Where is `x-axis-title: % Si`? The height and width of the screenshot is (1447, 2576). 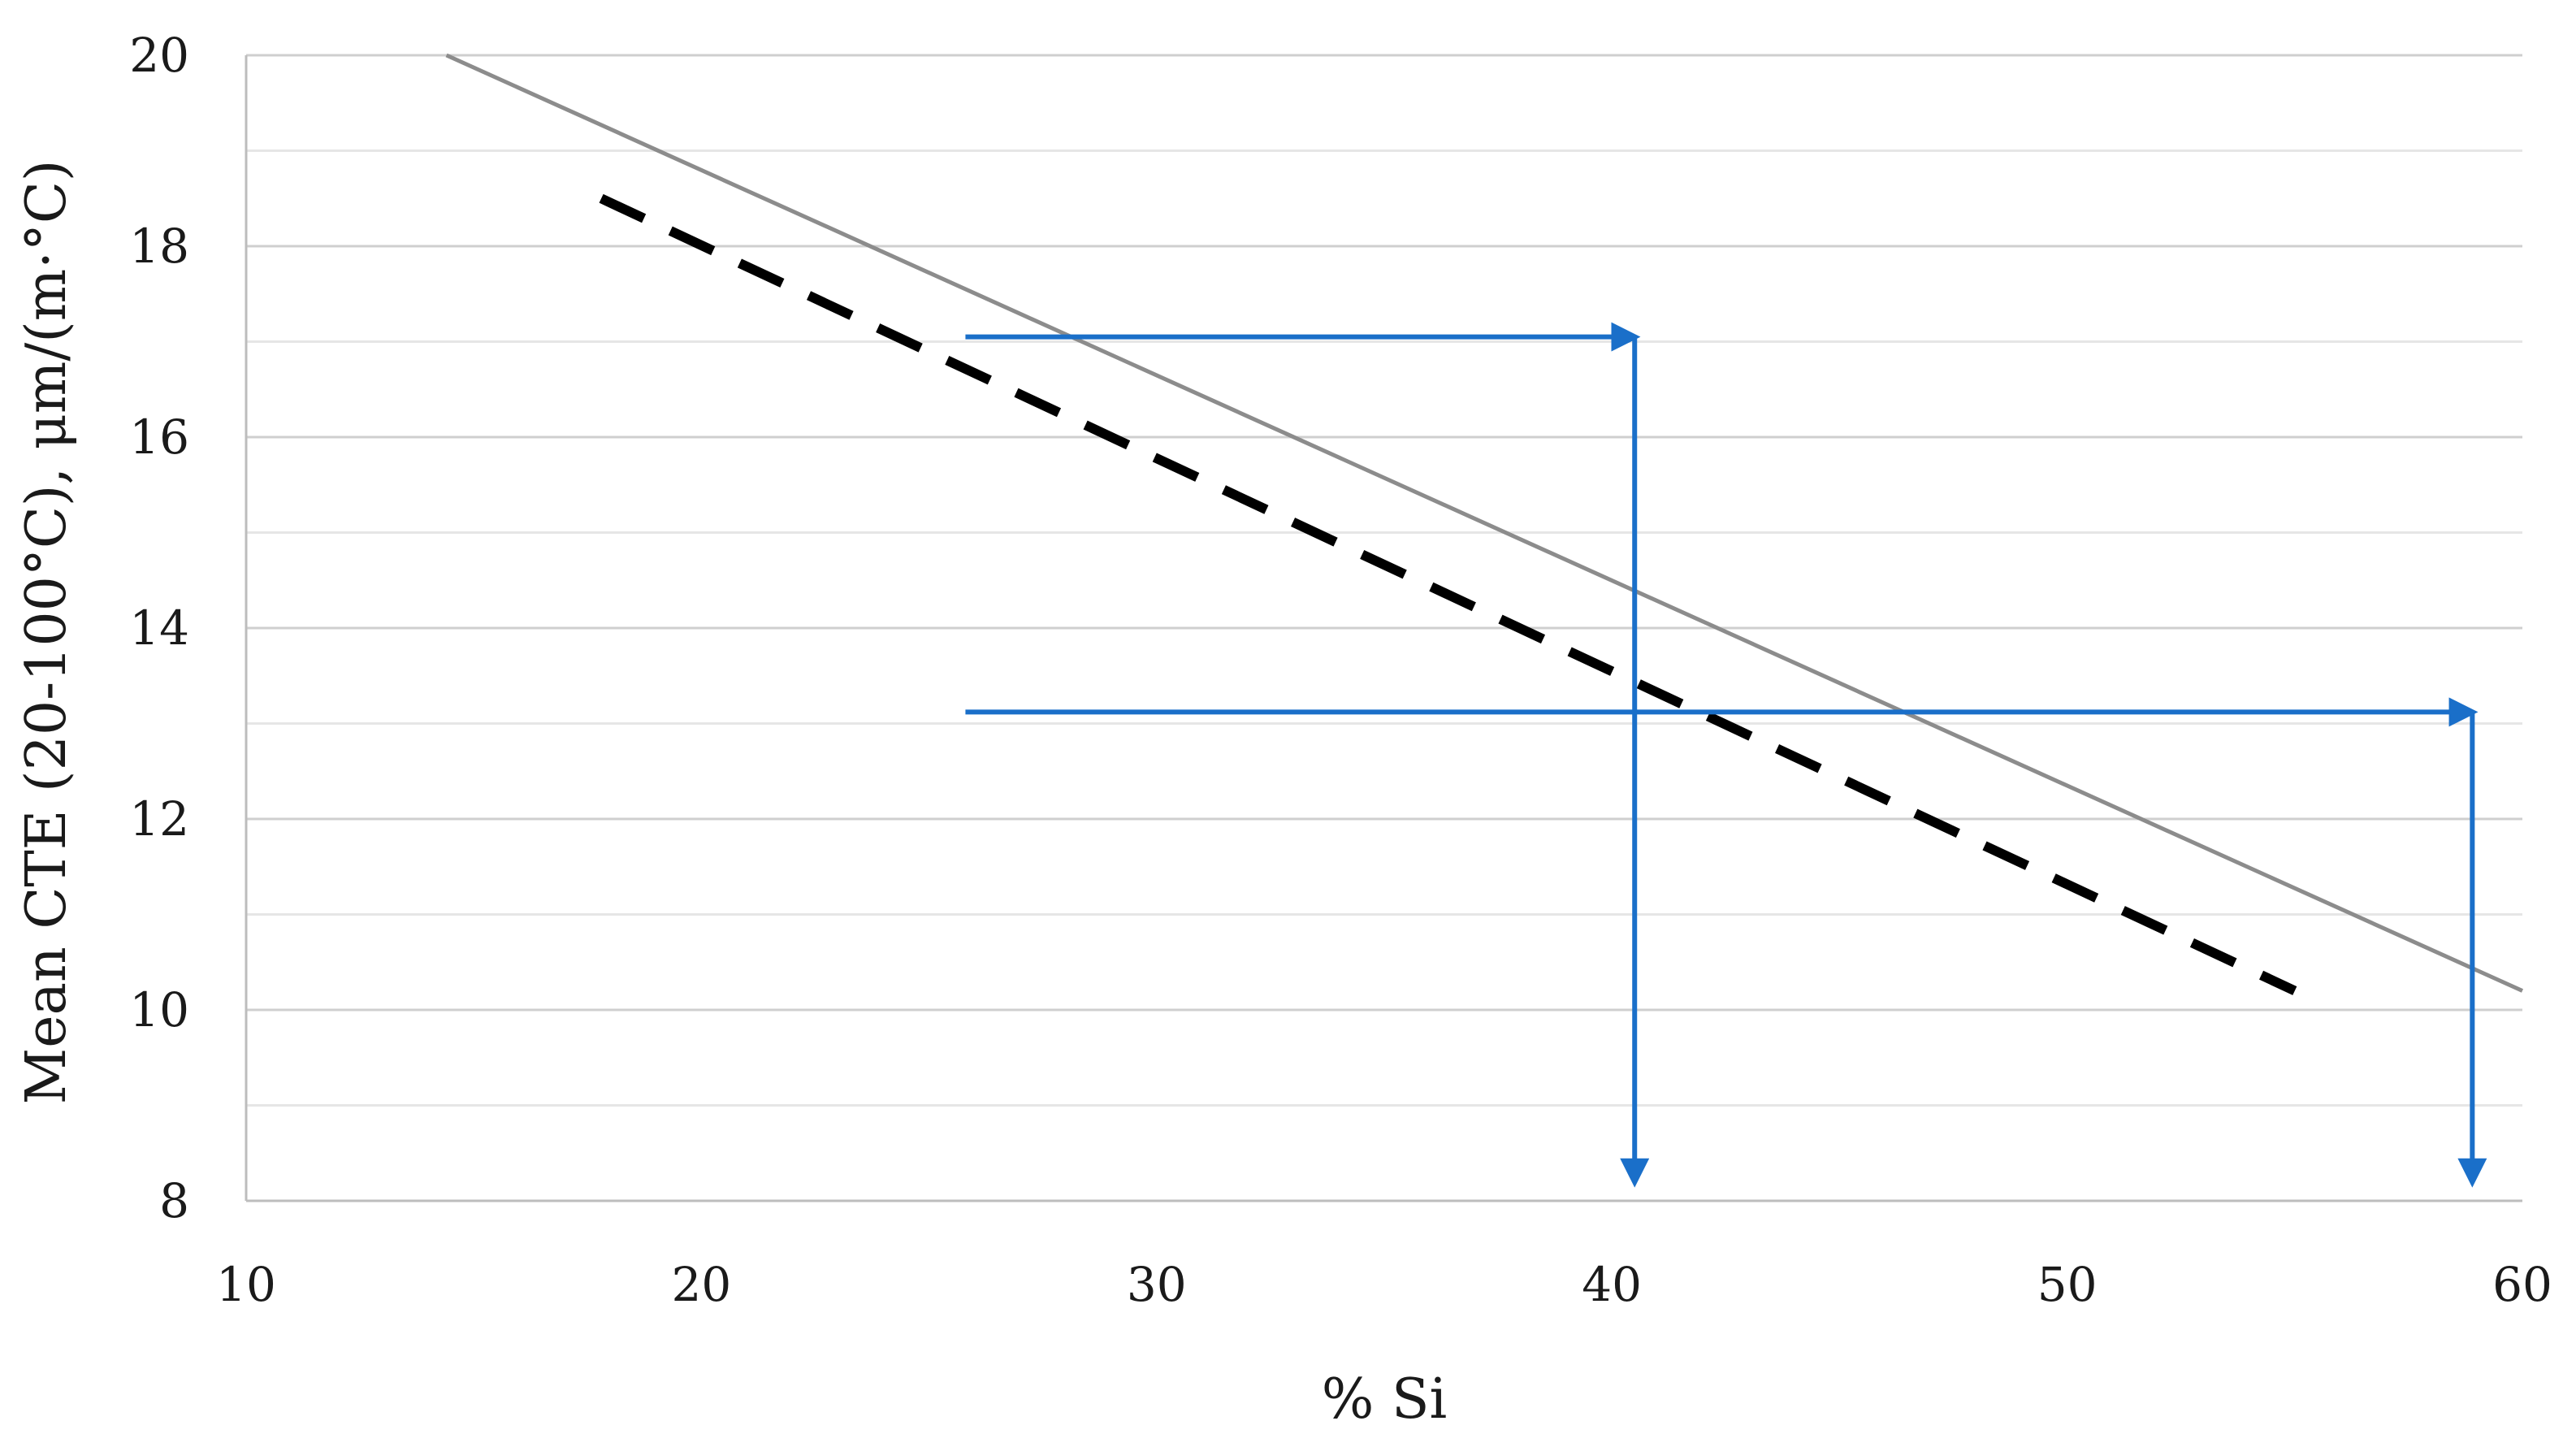 x-axis-title: % Si is located at coordinates (1385, 1399).